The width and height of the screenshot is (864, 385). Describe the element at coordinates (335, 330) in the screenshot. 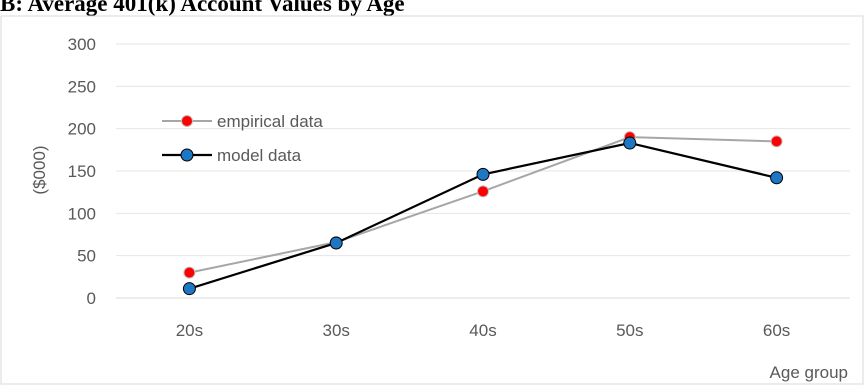

I see `x-tick-30s: 30s` at that location.